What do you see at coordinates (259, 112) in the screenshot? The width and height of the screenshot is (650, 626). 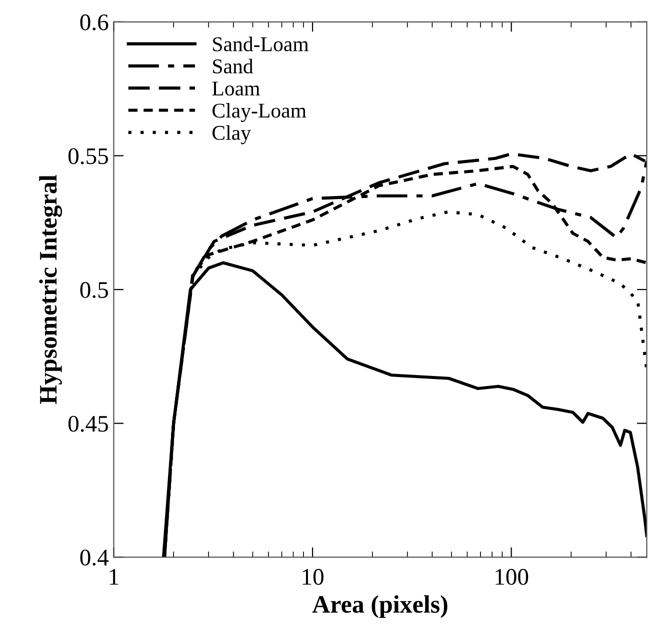 I see `legend-label: Clay-Loam` at bounding box center [259, 112].